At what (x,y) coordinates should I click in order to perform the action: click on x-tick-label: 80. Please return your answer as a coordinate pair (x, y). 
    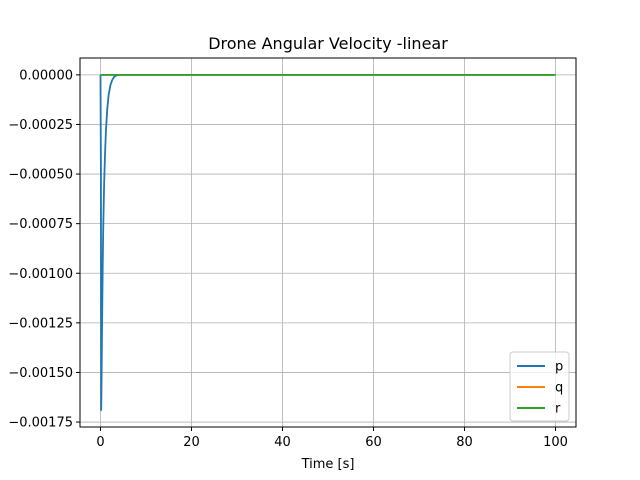
    Looking at the image, I should click on (464, 442).